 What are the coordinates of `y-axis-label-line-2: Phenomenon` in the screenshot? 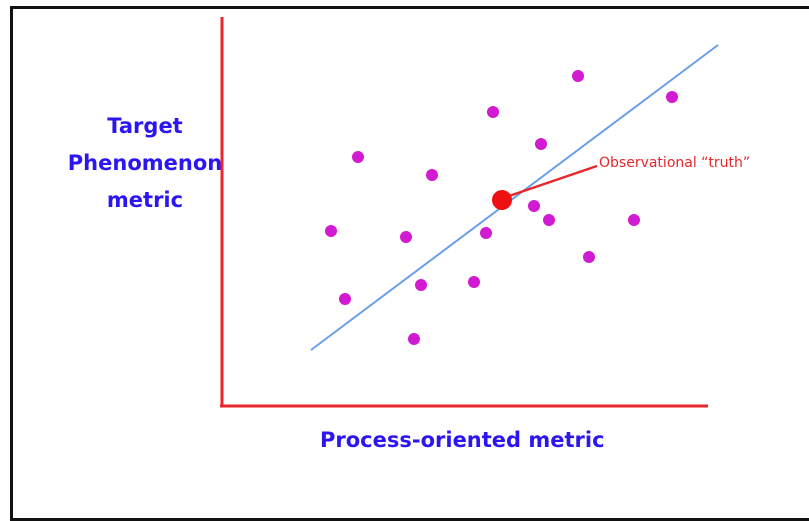 It's located at (145, 163).